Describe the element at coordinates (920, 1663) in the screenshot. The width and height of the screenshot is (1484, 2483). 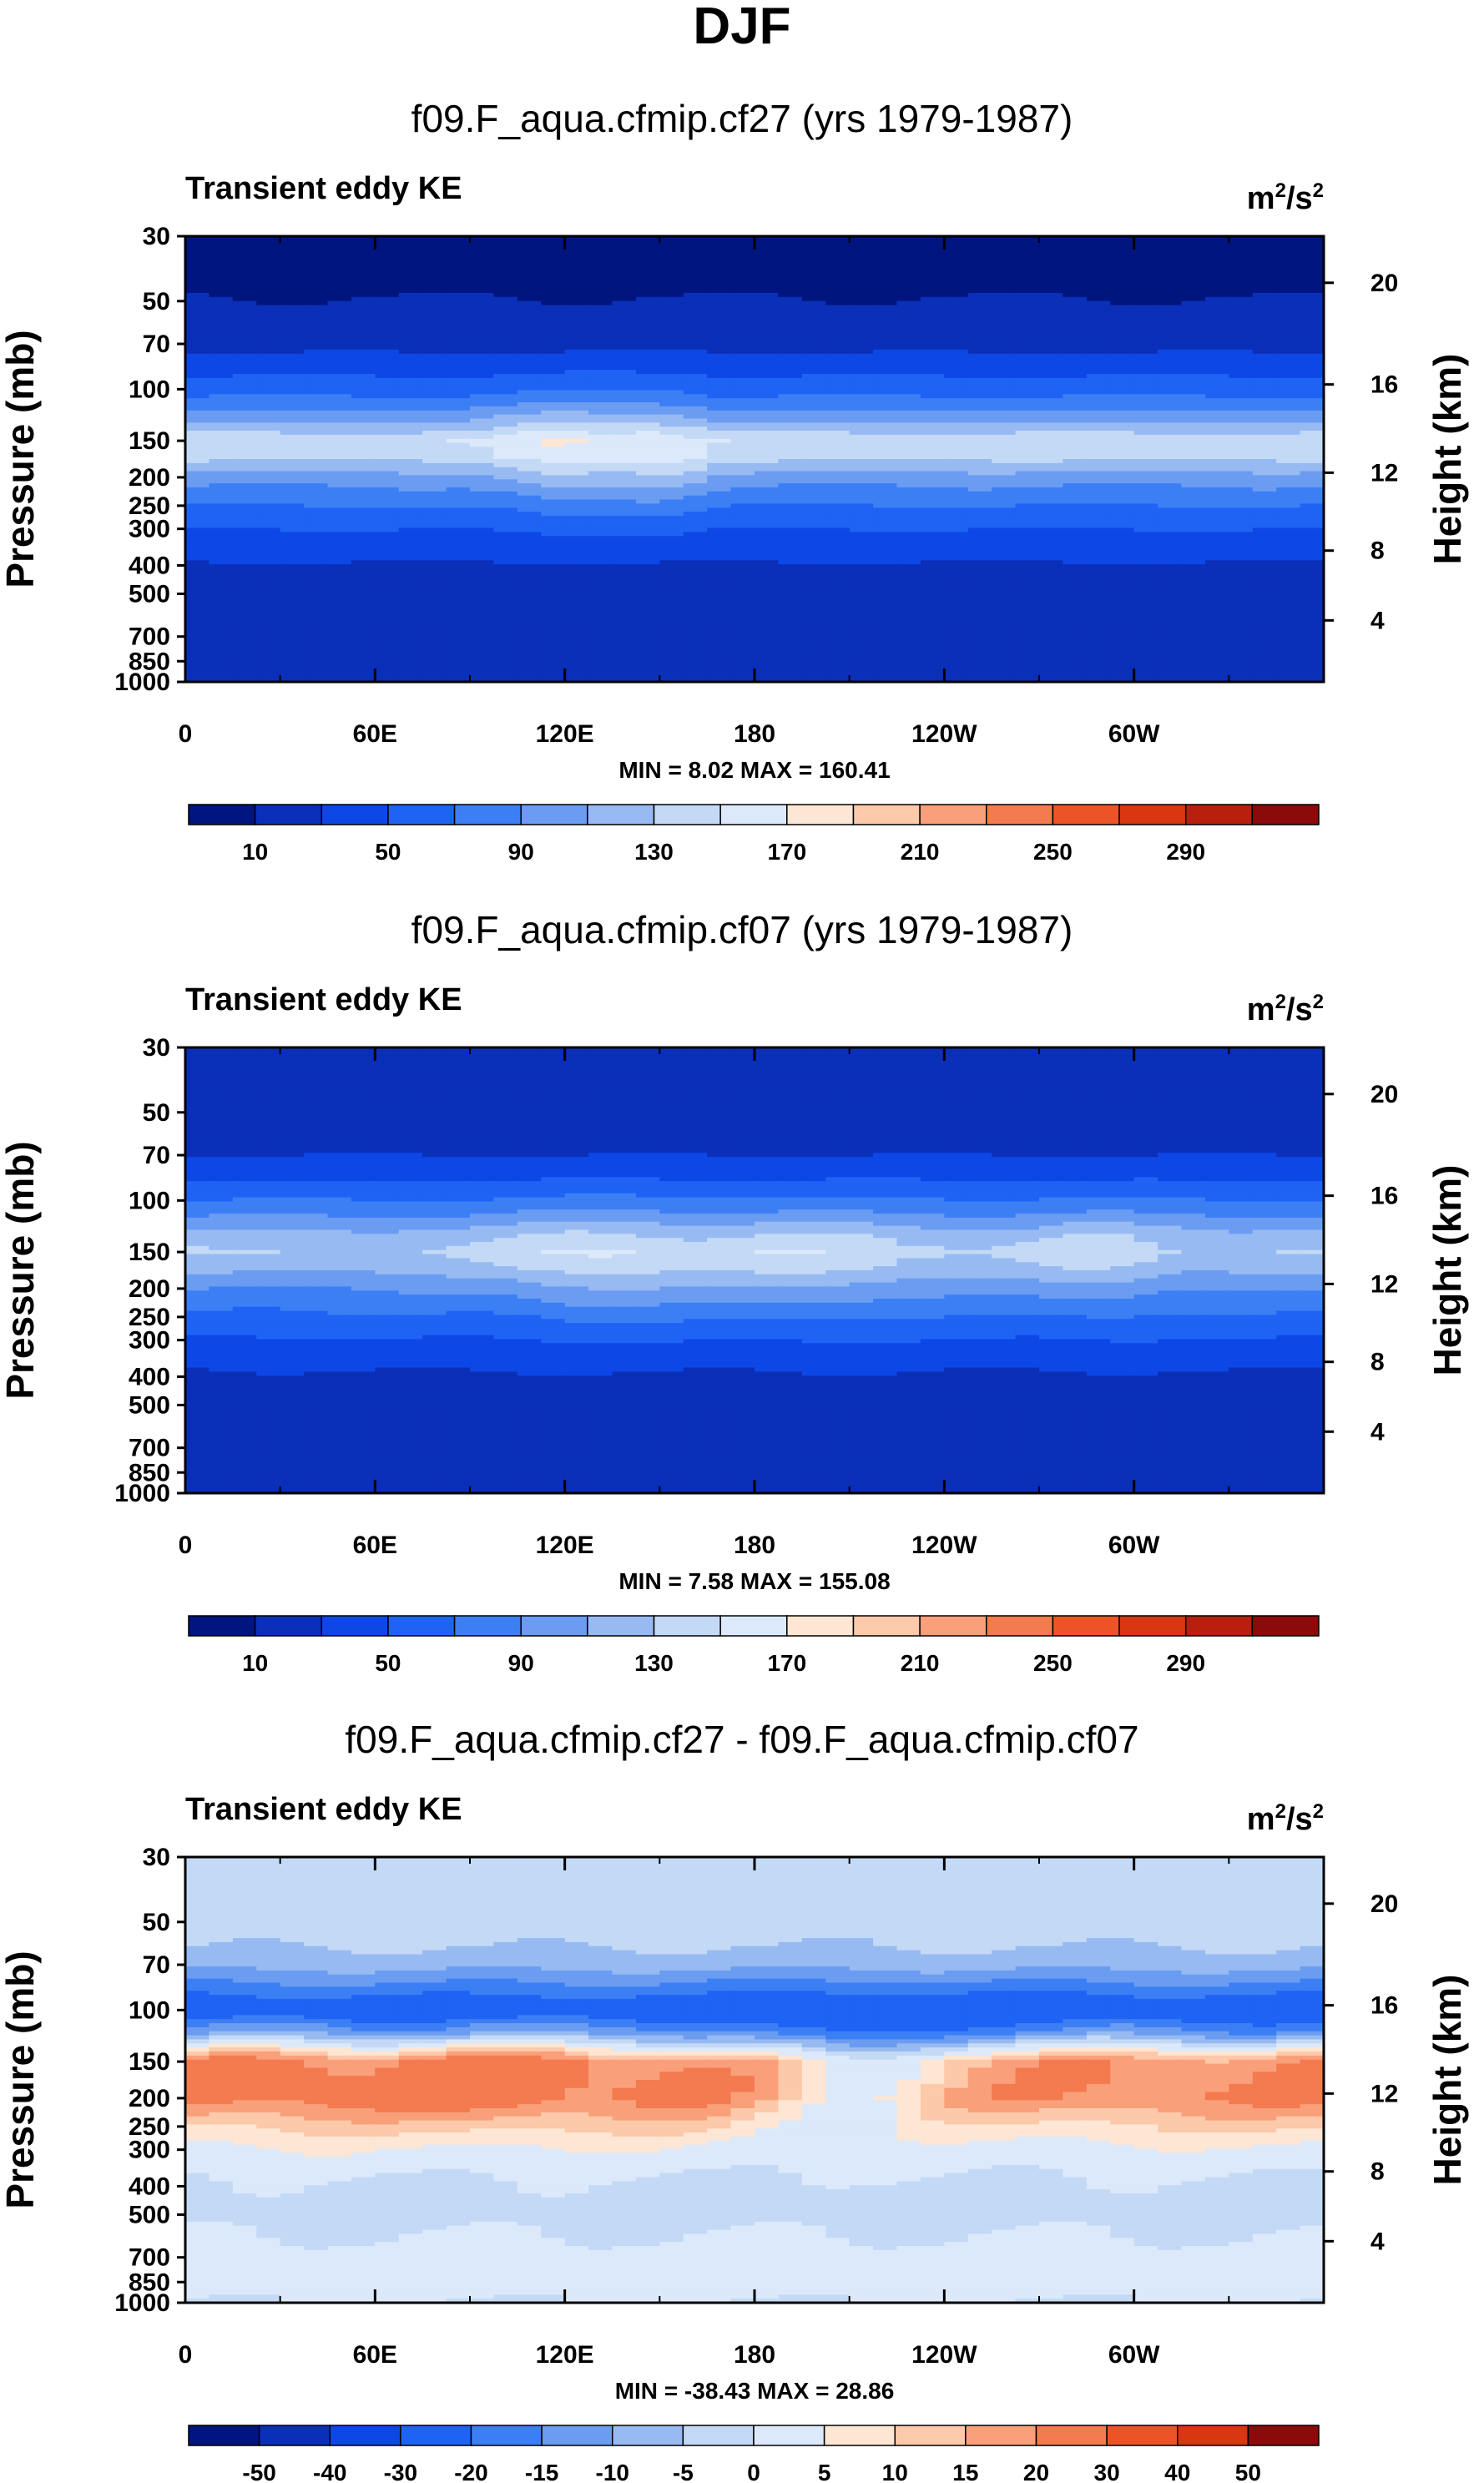
I see `colorbar-label: 210` at that location.